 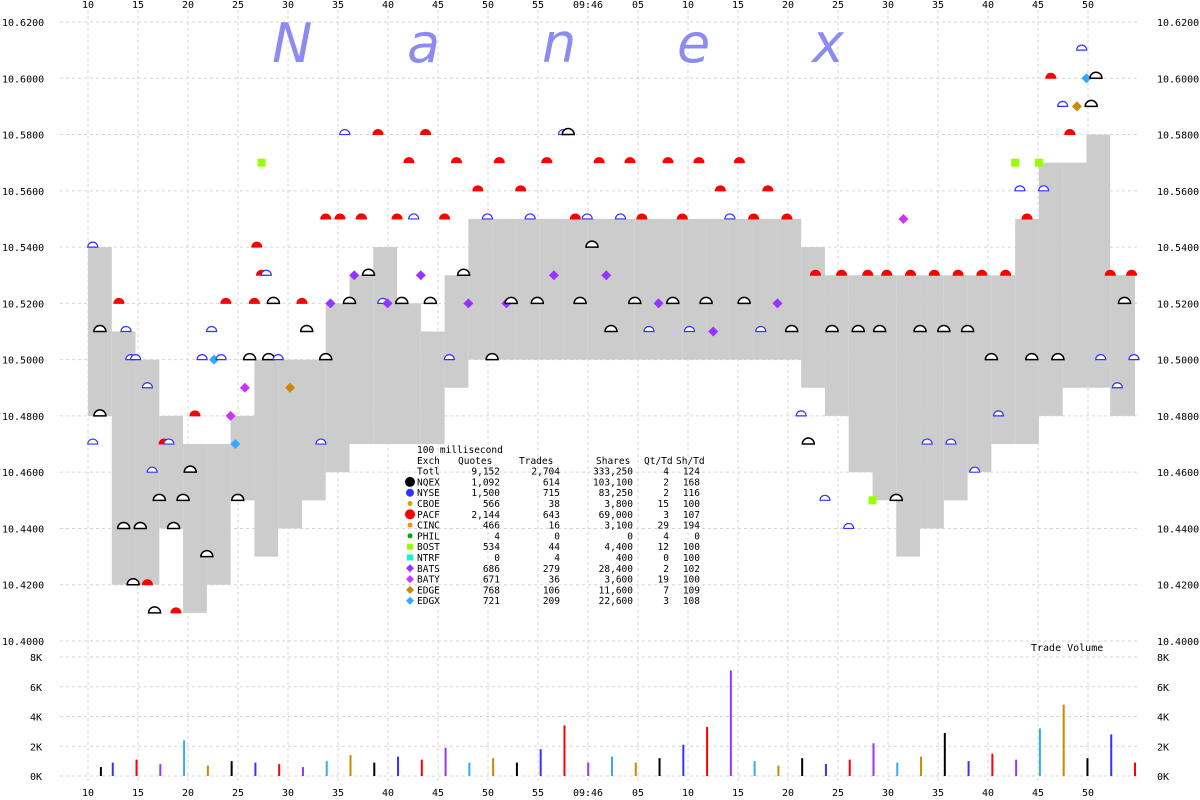 What do you see at coordinates (491, 504) in the screenshot?
I see `legend-quotes: 566` at bounding box center [491, 504].